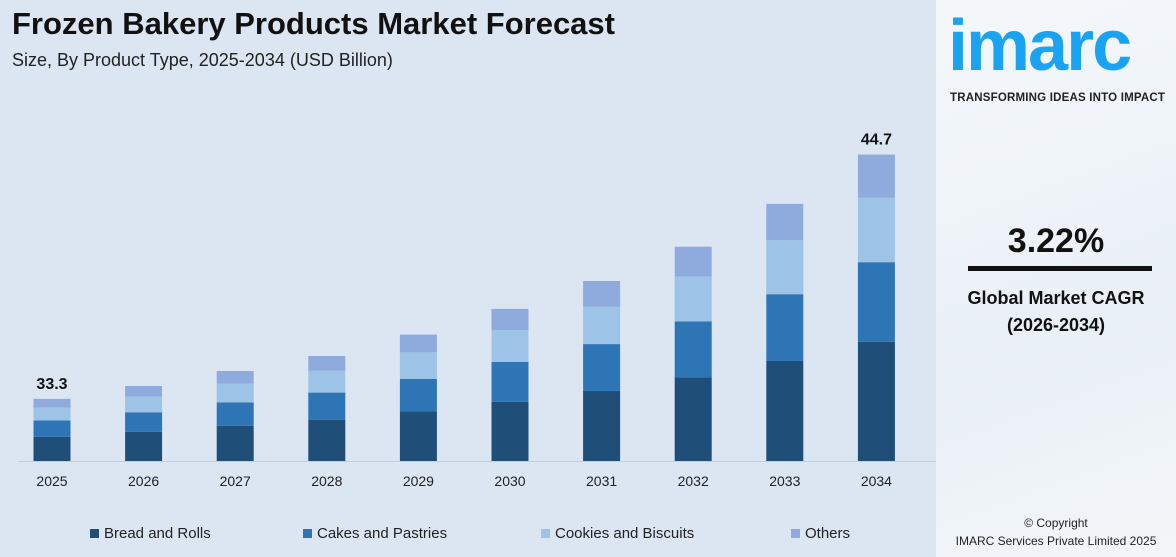 Image resolution: width=1176 pixels, height=557 pixels. Describe the element at coordinates (601, 481) in the screenshot. I see `x-tick-label: 2031` at that location.